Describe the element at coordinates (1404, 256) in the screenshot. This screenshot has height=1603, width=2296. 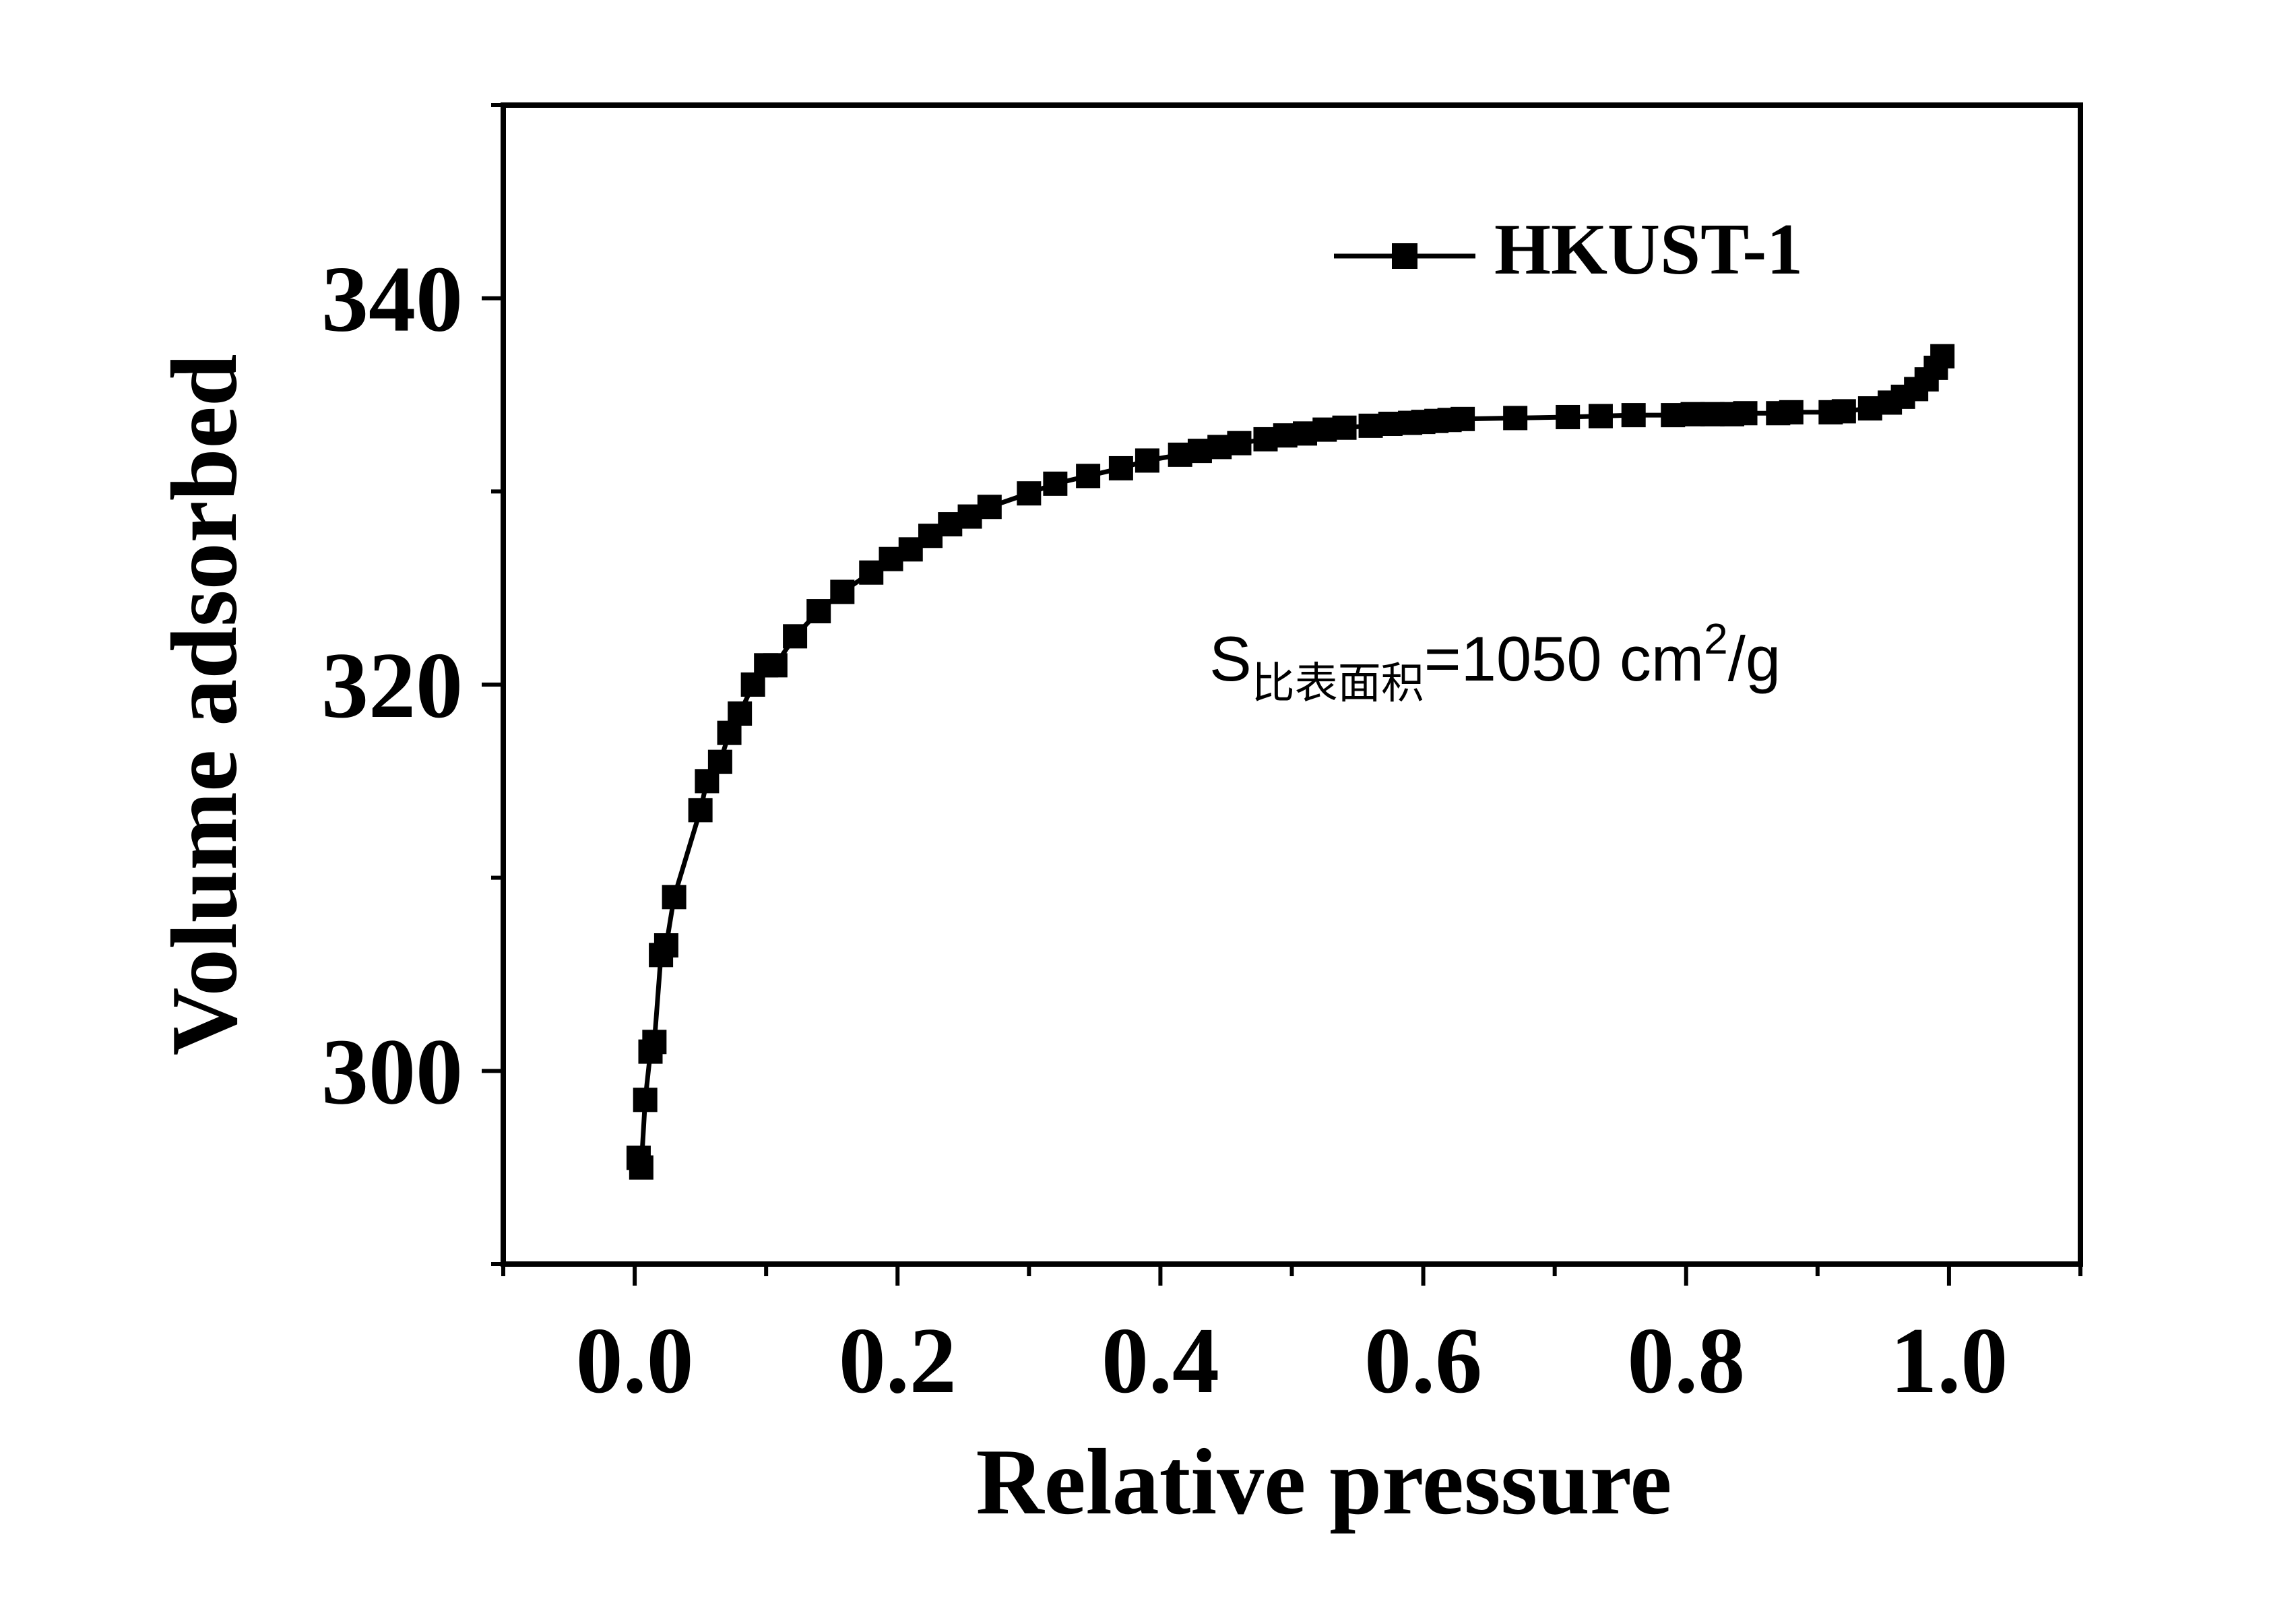
I see `legend-marker-icon` at that location.